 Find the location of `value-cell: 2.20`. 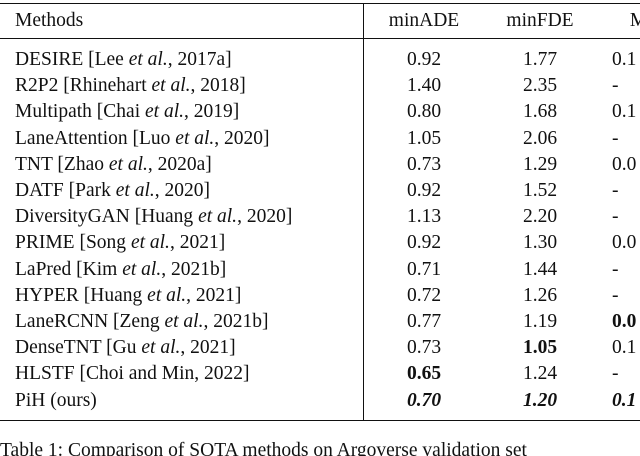

value-cell: 2.20 is located at coordinates (540, 217).